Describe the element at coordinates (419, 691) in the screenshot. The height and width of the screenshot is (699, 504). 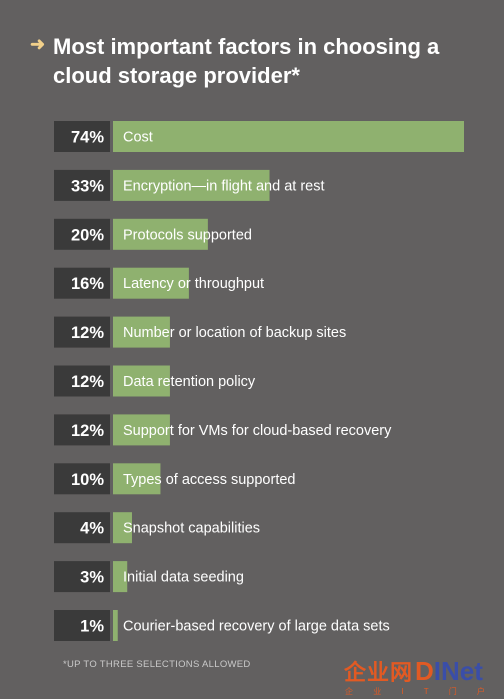
I see `watermark-tagline: 企 业 I T 门 户` at that location.